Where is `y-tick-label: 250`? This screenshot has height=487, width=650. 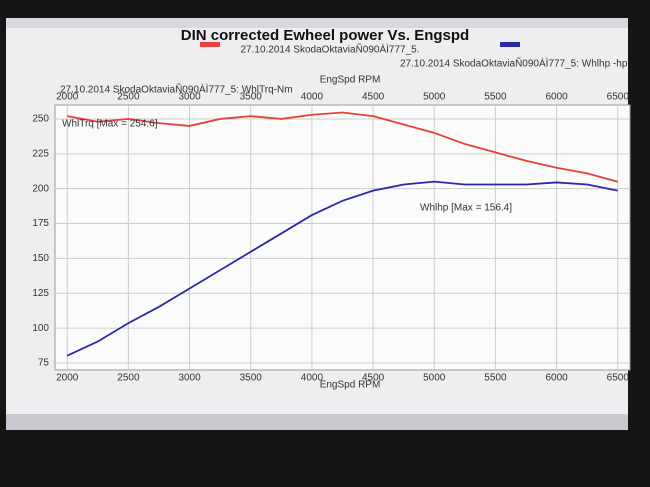 y-tick-label: 250 is located at coordinates (40, 119).